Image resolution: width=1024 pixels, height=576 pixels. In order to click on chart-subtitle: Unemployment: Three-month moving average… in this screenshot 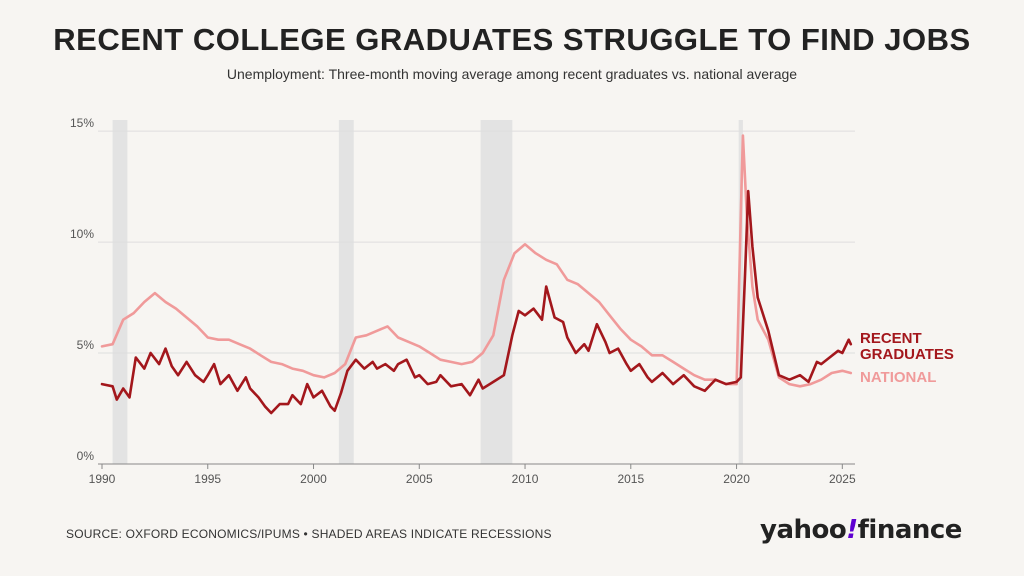, I will do `click(512, 74)`.